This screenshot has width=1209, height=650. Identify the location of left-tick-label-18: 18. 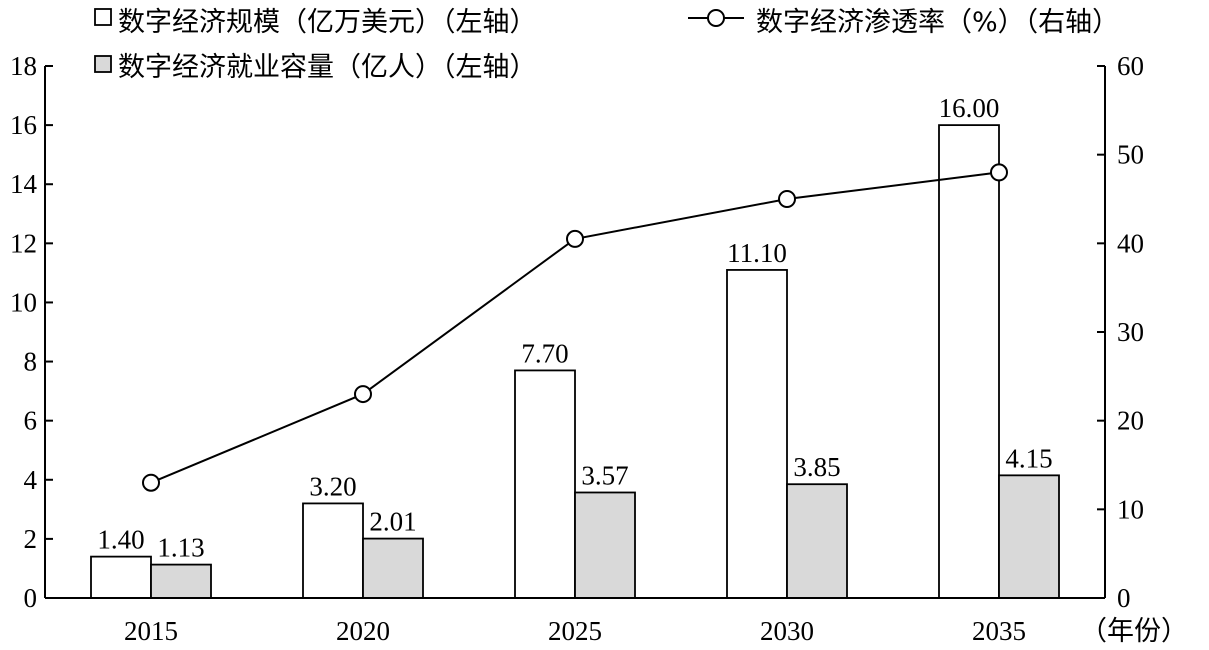
(23, 66).